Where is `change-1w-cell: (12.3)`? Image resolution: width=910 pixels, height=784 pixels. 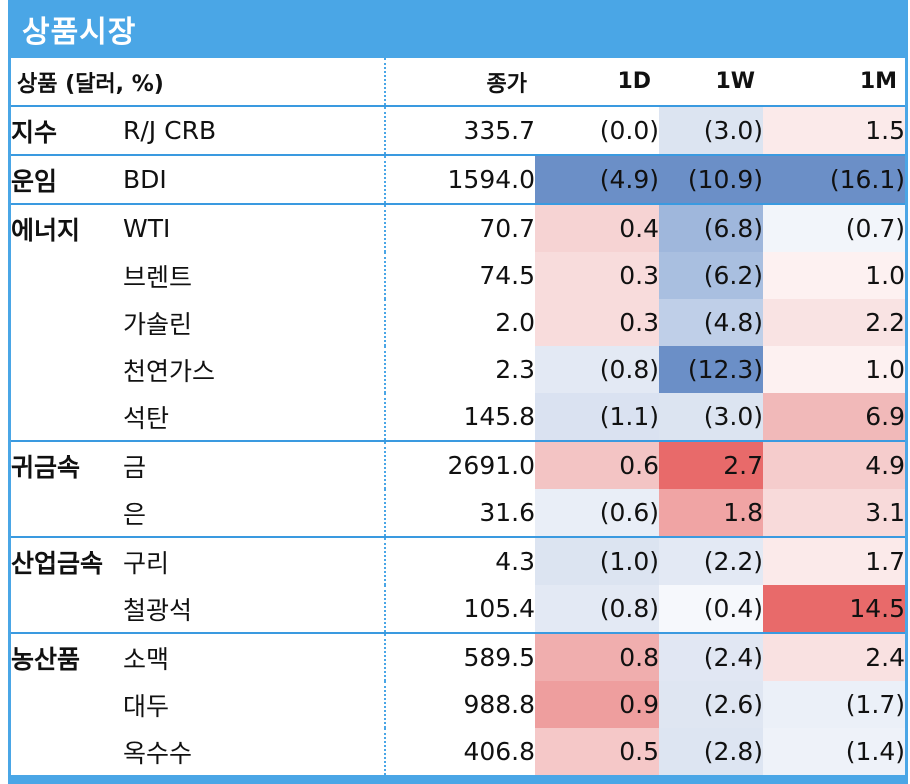 change-1w-cell: (12.3) is located at coordinates (711, 369).